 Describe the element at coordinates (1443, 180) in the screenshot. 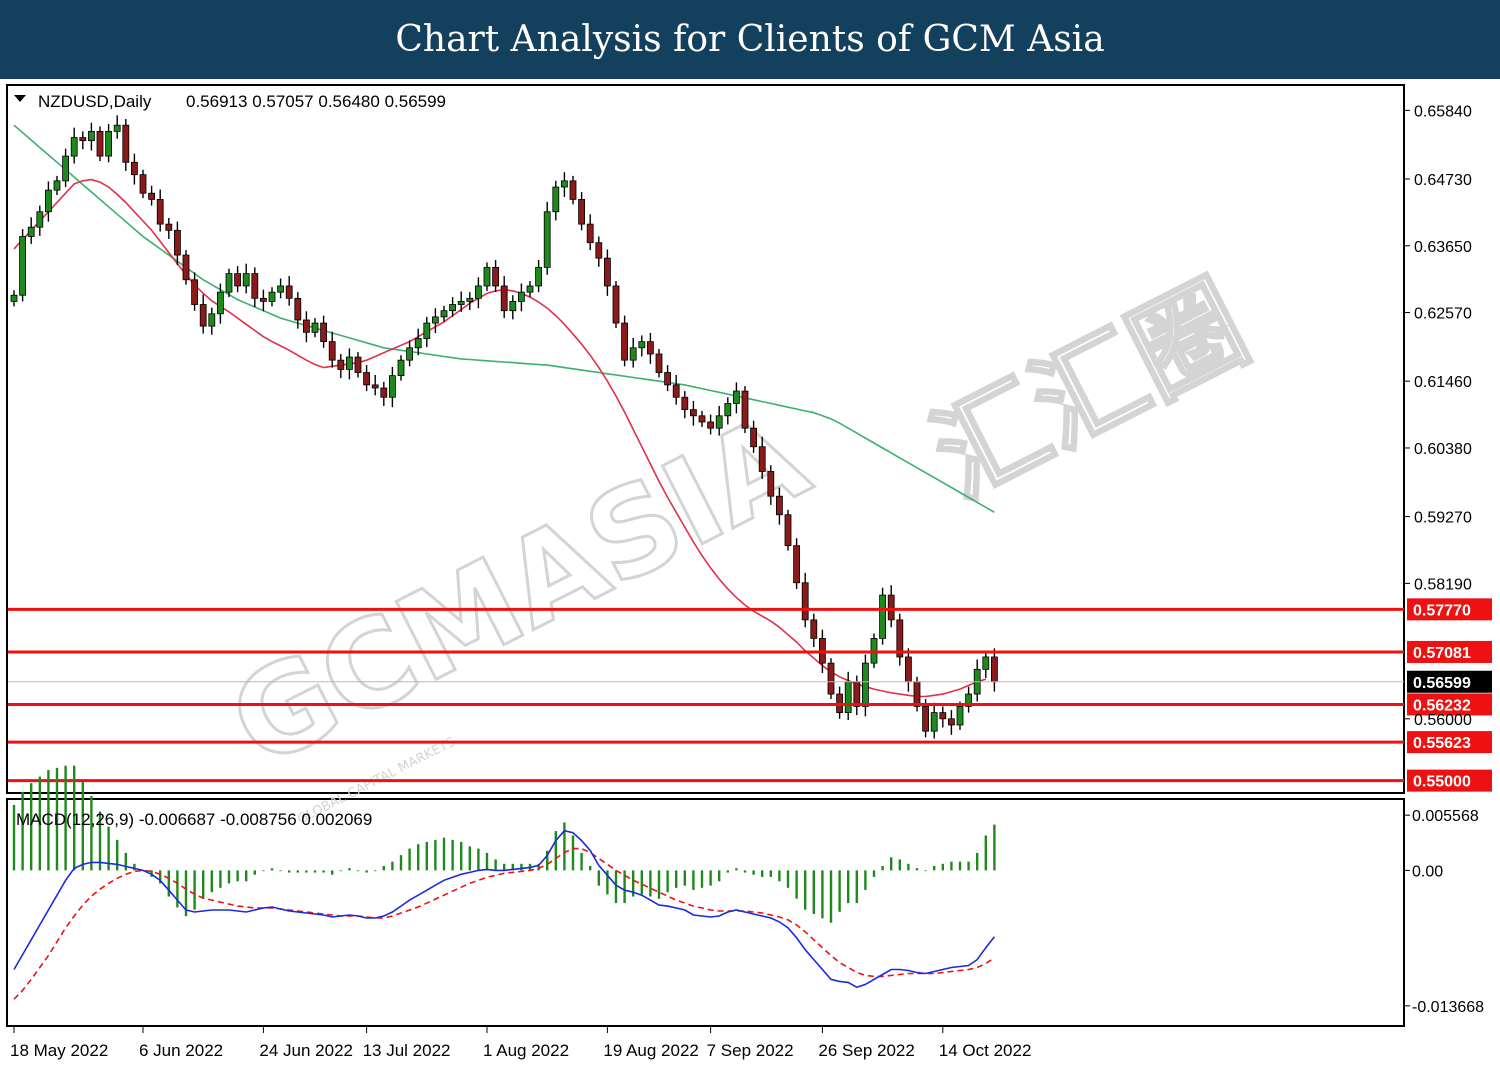

I see `price-tick-label: 0.64730` at that location.